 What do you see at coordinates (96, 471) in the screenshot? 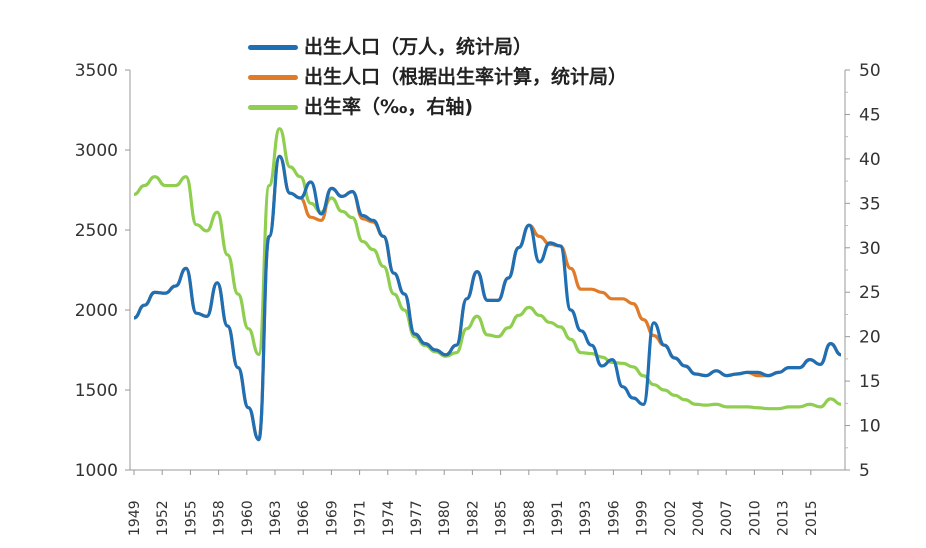
I see `left-tick-label: 1000` at bounding box center [96, 471].